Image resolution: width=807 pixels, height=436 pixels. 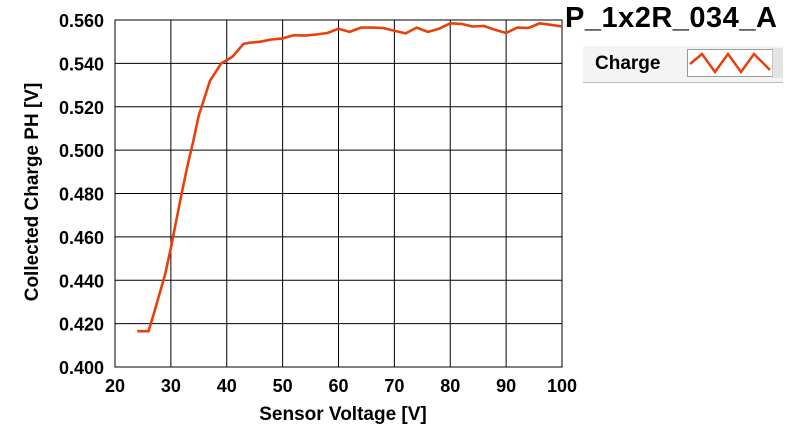 I want to click on chart-title: P_1x2R_034_A, so click(x=671, y=18).